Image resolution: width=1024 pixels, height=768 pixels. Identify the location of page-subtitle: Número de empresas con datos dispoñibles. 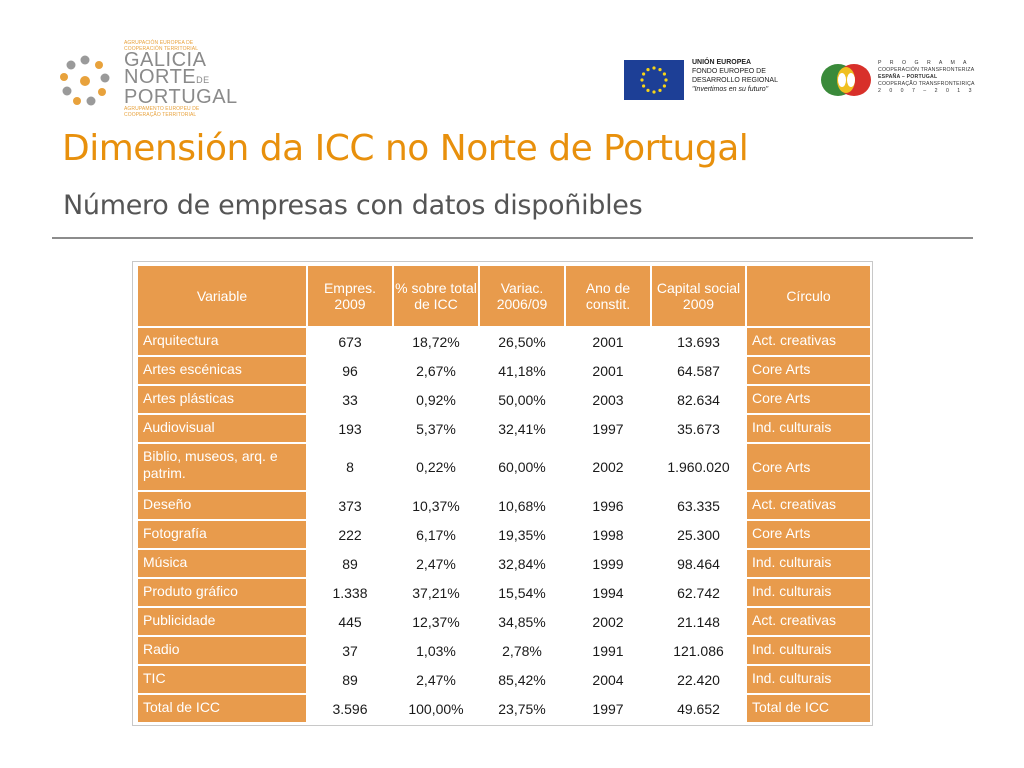
(352, 205).